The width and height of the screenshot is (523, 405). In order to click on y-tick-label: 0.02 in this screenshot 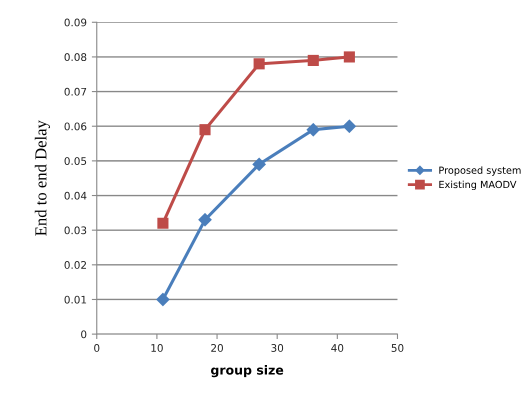, I will do `click(75, 265)`.